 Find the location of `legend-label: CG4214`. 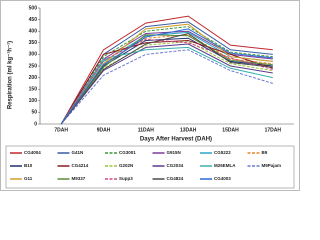

legend-label: CG4214 is located at coordinates (80, 165).